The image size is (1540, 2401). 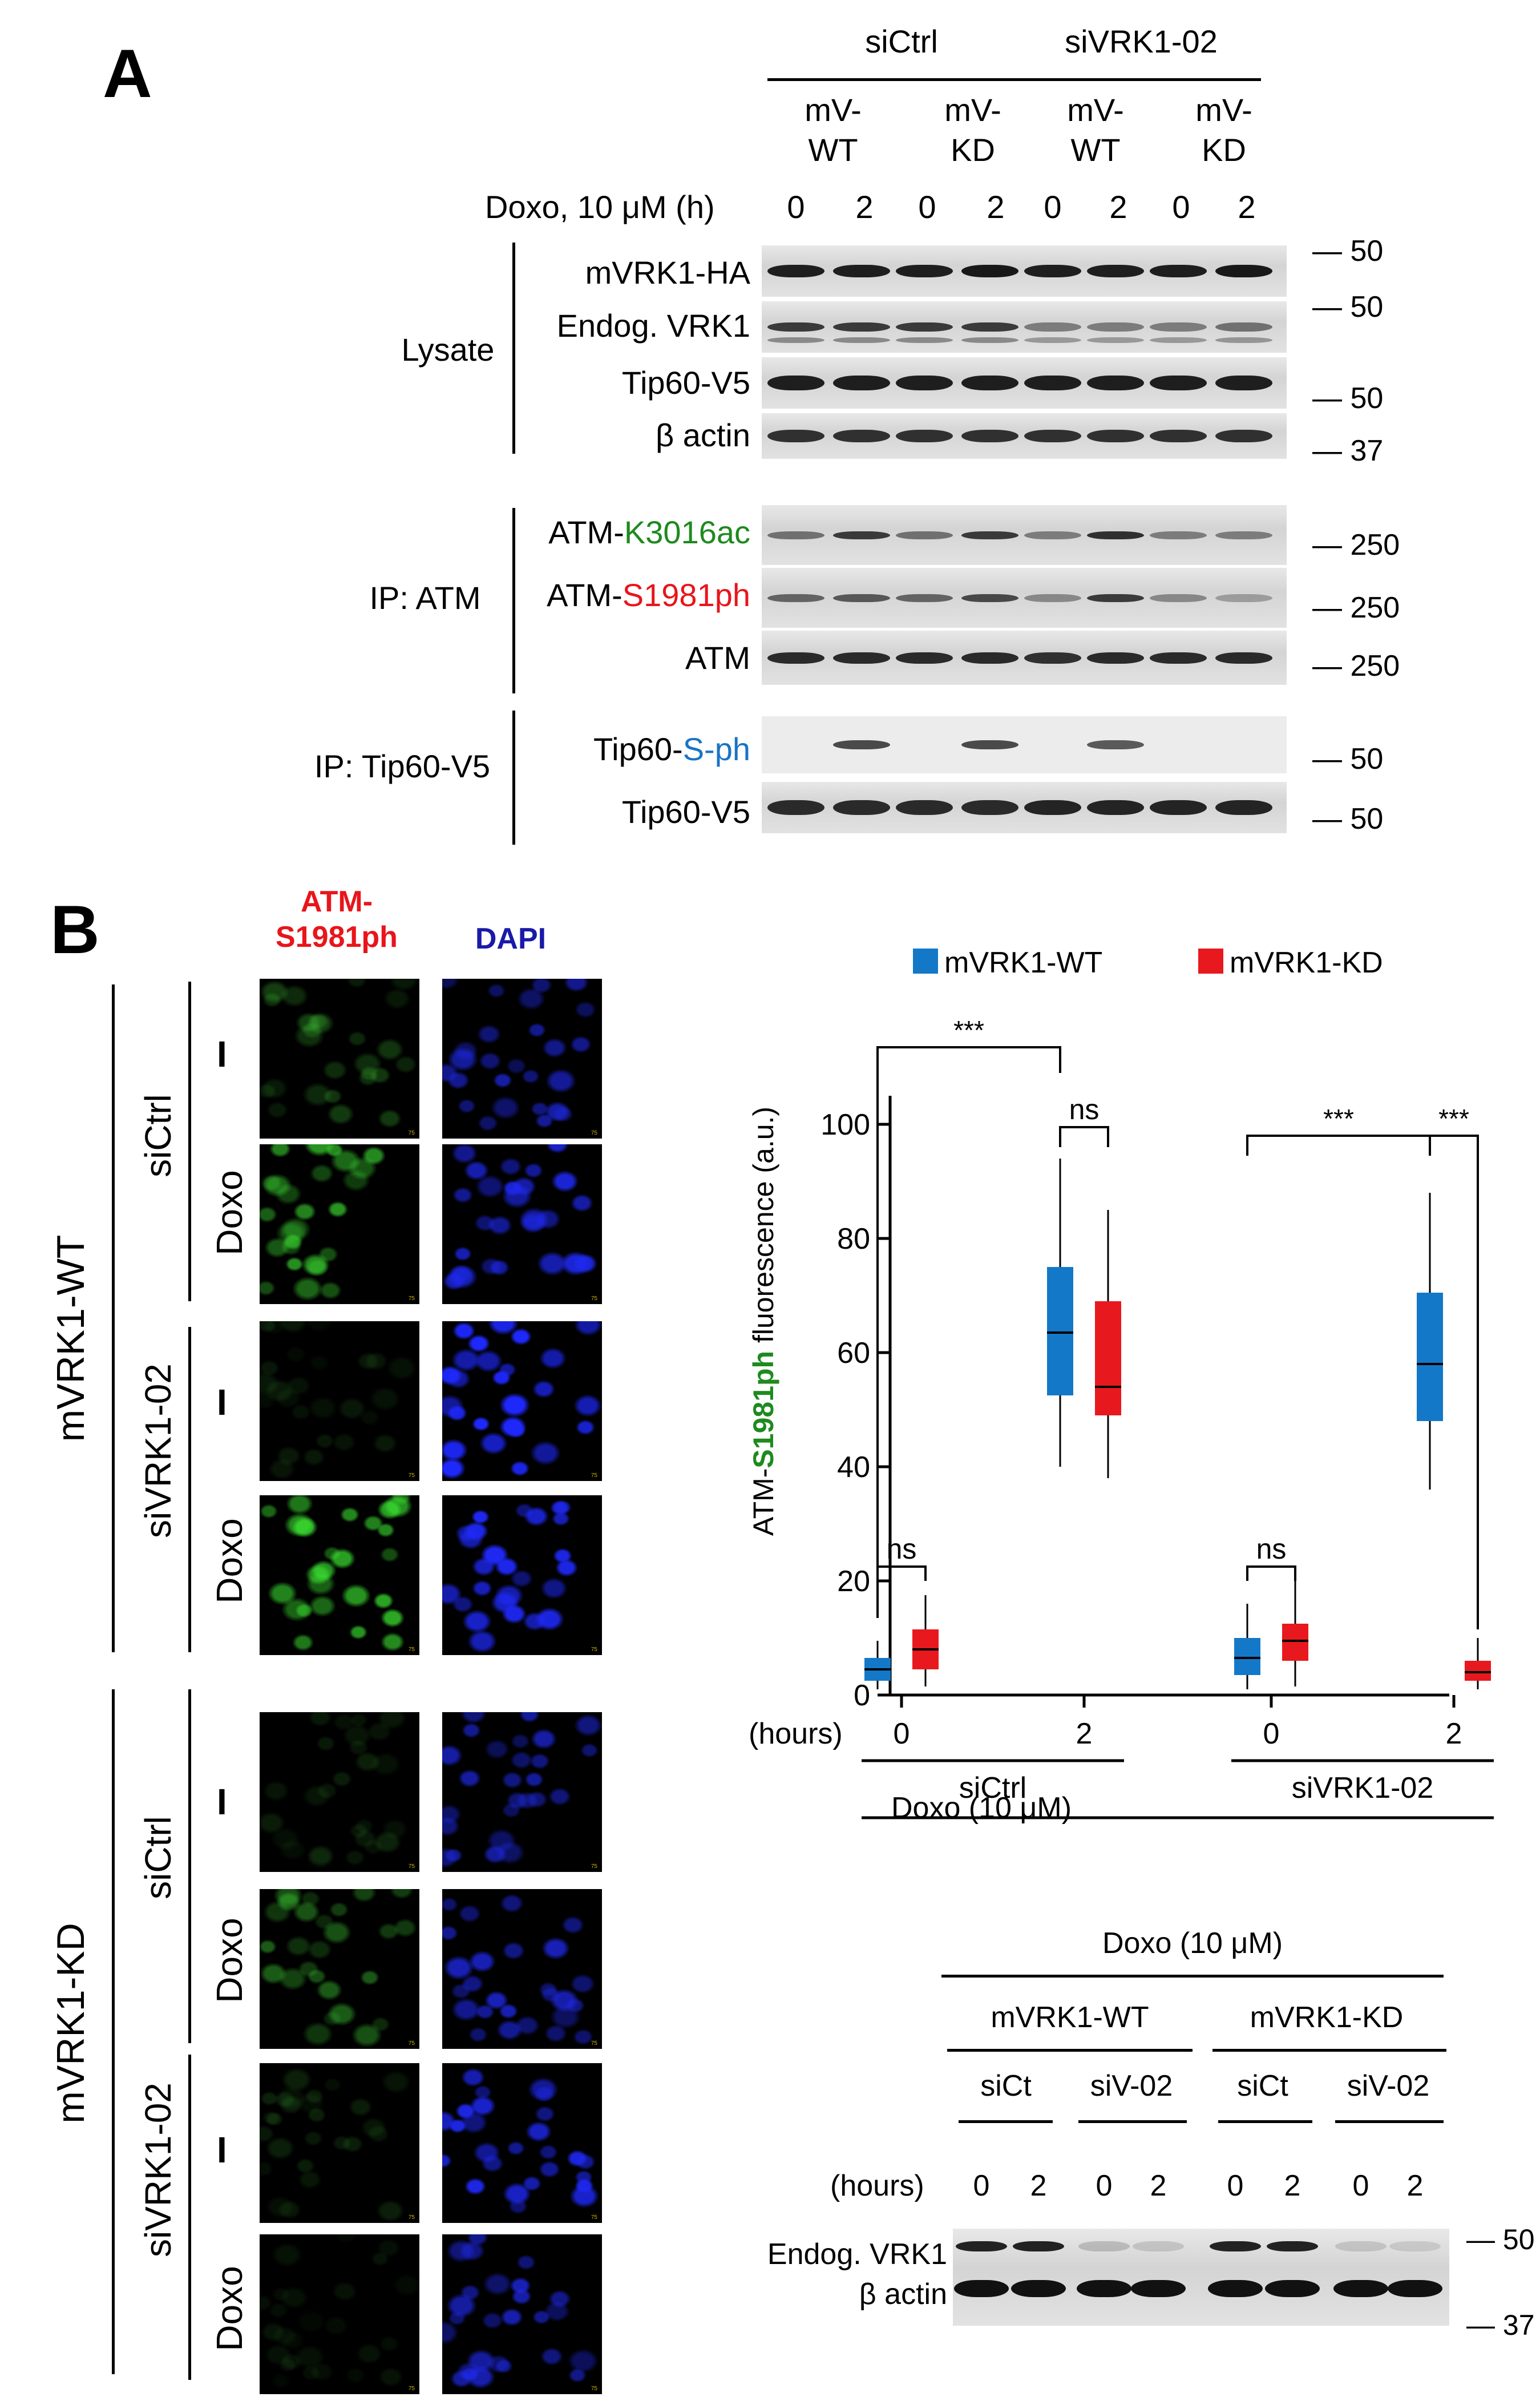 What do you see at coordinates (1306, 963) in the screenshot?
I see `legend-label-kd: mVRK1-KD` at bounding box center [1306, 963].